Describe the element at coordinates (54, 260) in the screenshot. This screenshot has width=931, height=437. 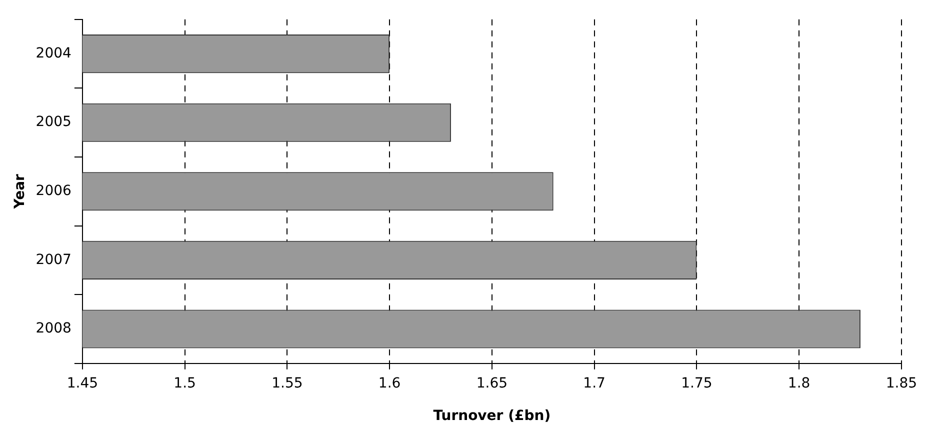
I see `y-tick-label: 2007` at that location.